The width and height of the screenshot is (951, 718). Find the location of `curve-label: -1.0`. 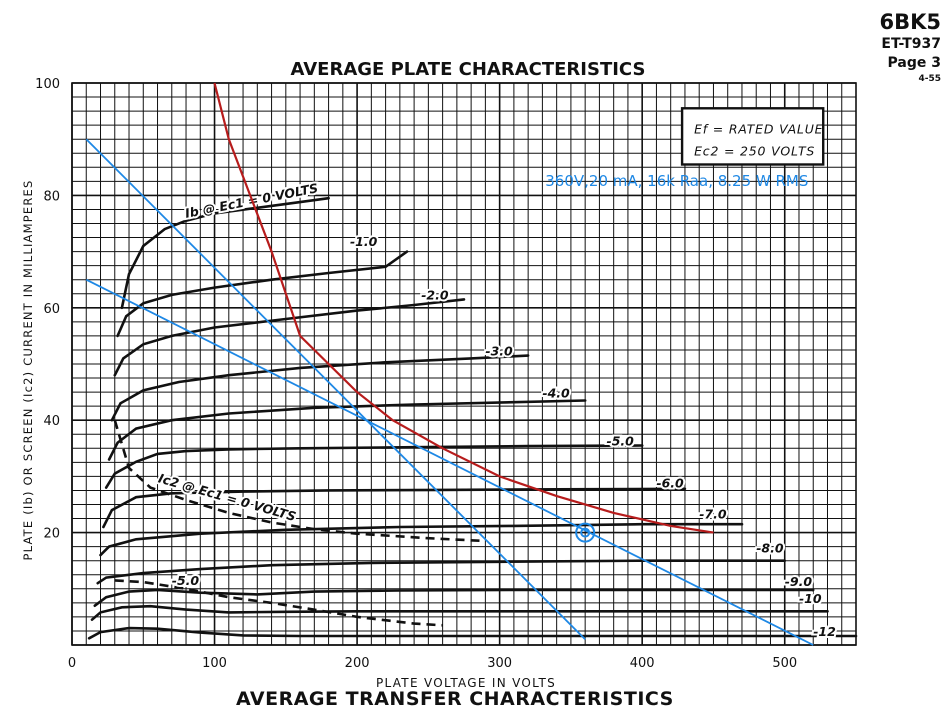

curve-label: -1.0 is located at coordinates (364, 241).